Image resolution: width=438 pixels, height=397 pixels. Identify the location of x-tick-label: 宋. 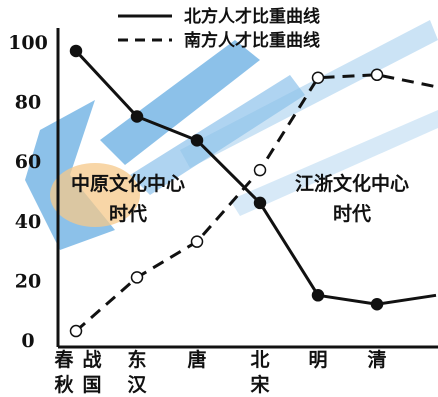
(259, 384).